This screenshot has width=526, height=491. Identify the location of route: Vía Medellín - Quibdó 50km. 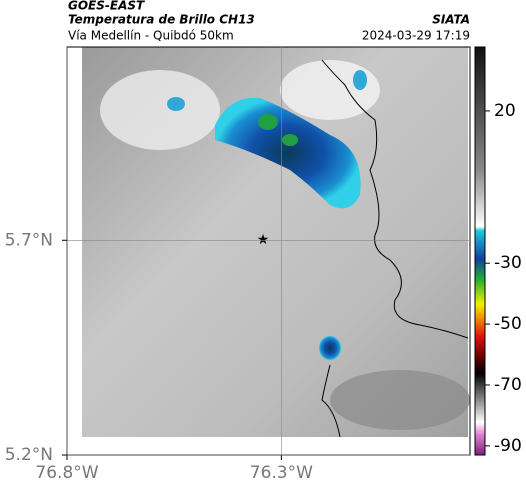
(151, 36).